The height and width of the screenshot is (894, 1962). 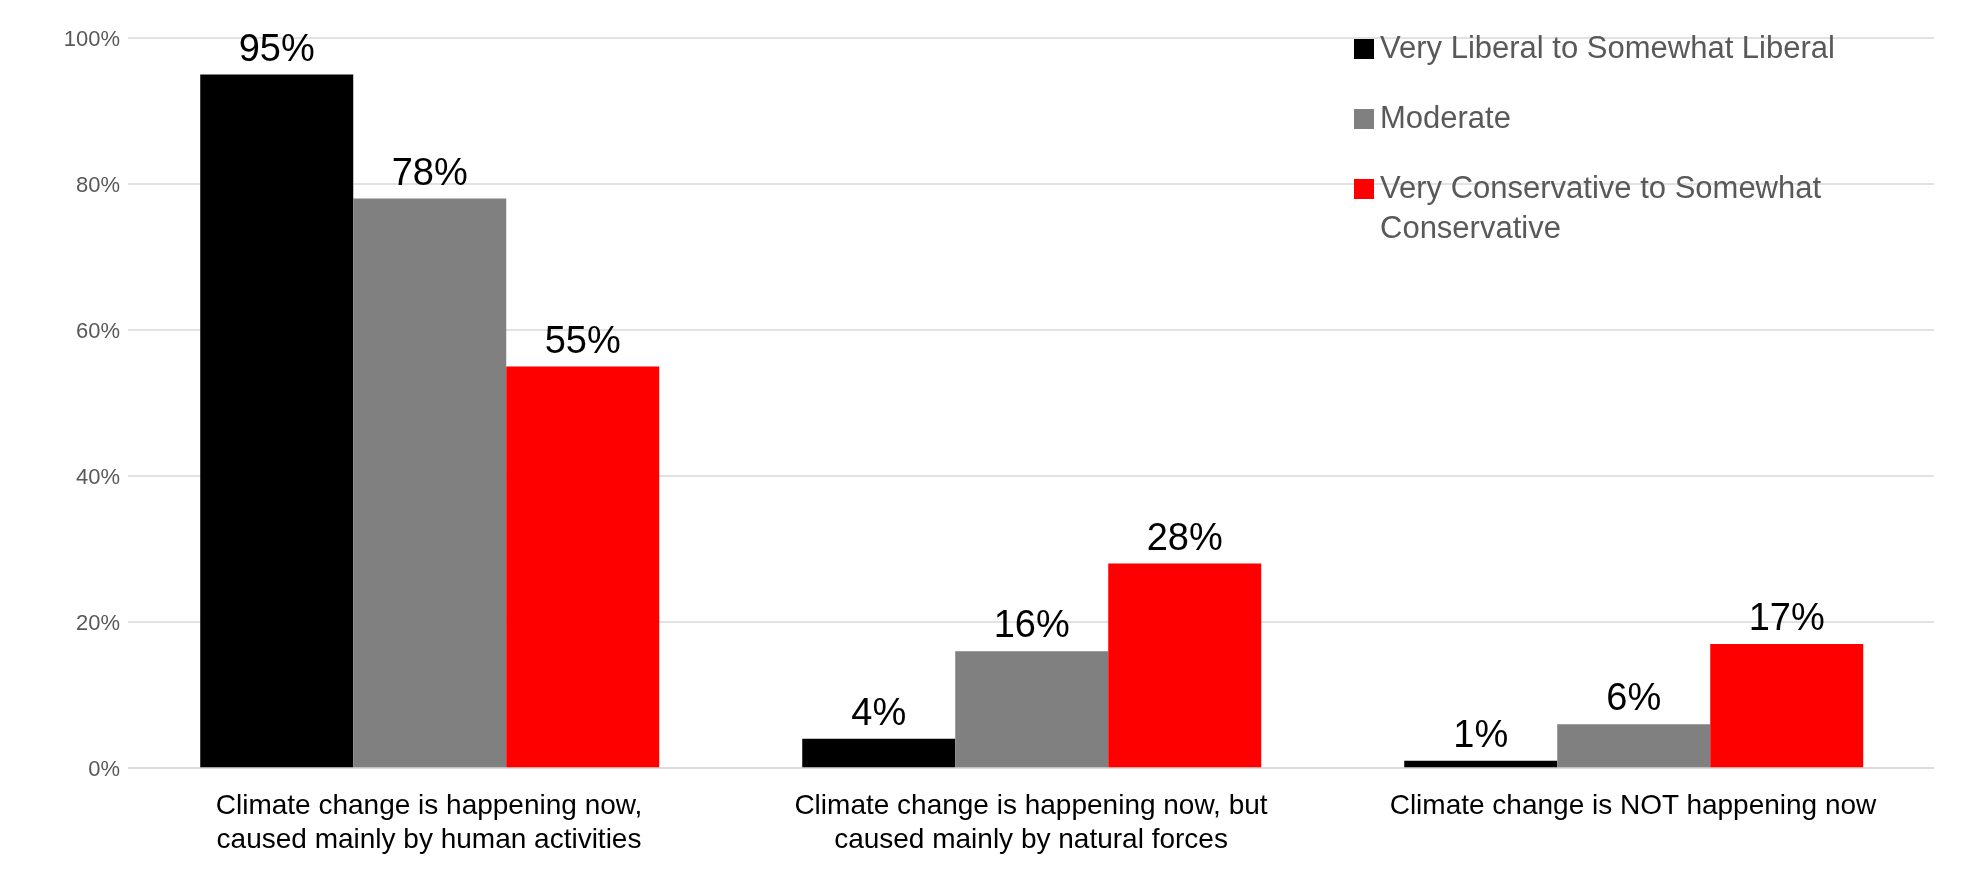 I want to click on data-label: 17%, so click(x=1786, y=616).